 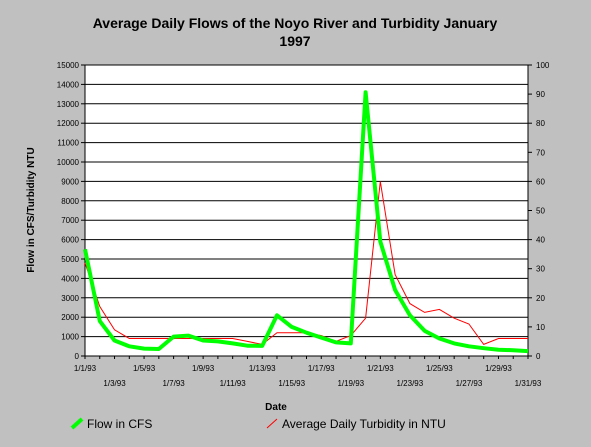 I want to click on left-tick-label: 14000, so click(x=68, y=84).